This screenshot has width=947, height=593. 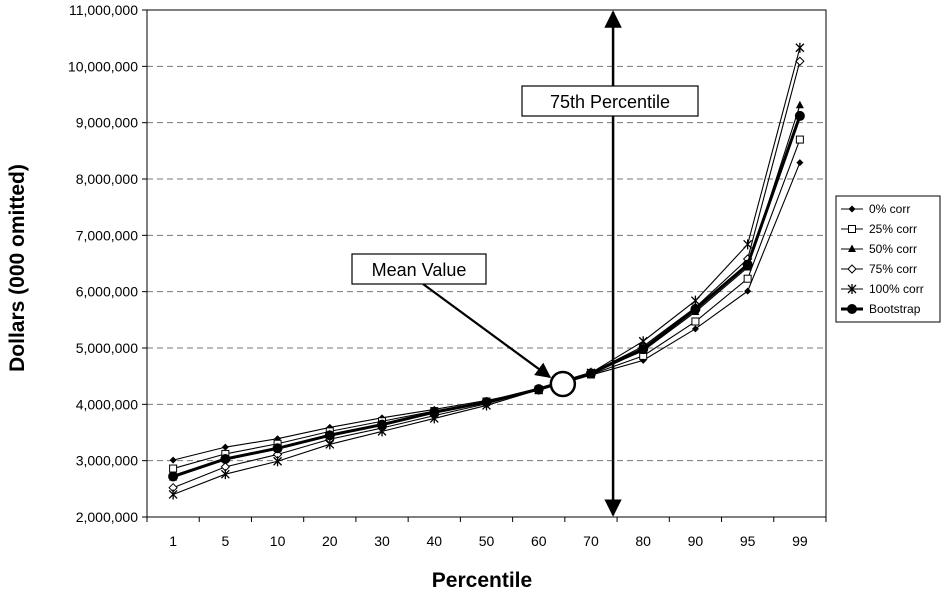 What do you see at coordinates (107, 461) in the screenshot?
I see `y-tick-label: 3,000,000` at bounding box center [107, 461].